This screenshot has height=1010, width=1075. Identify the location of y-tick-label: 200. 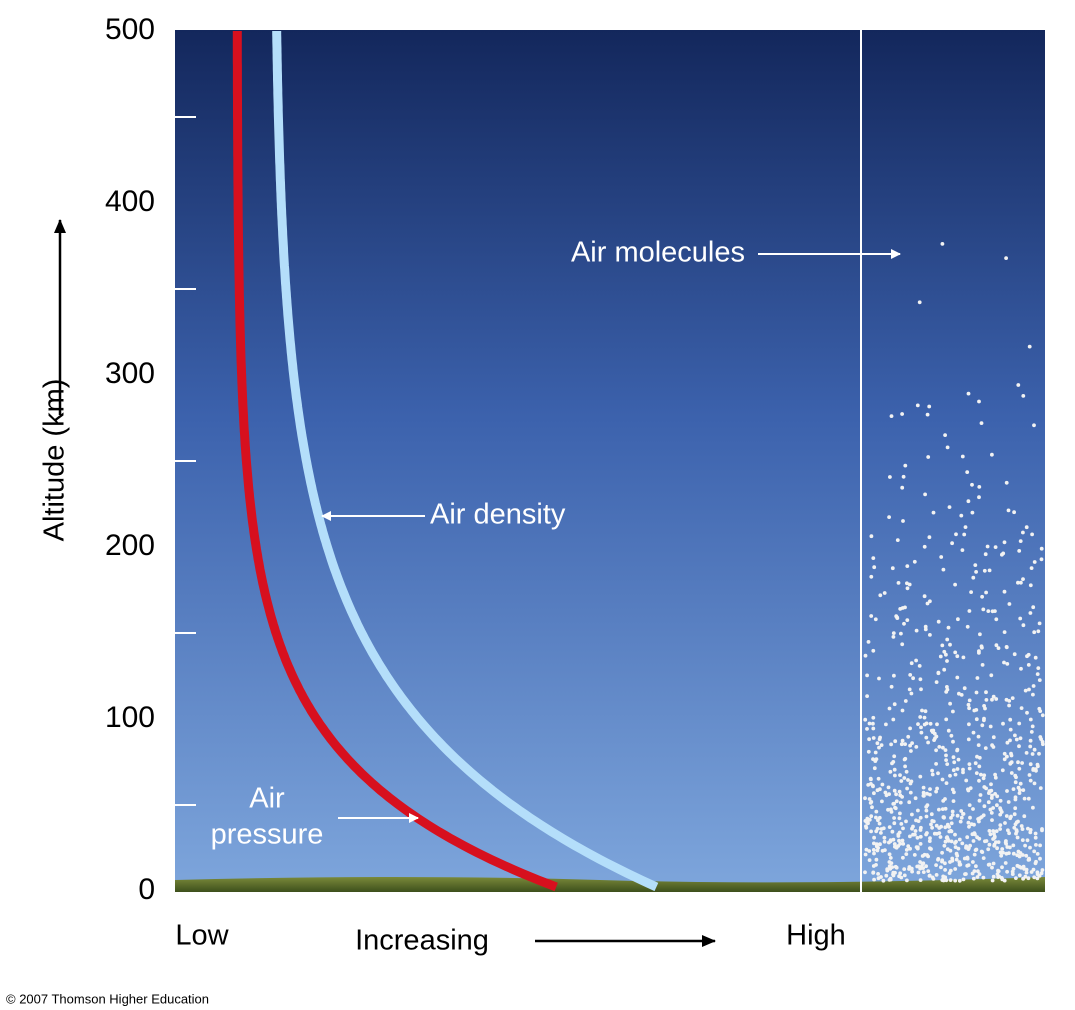
(130, 545).